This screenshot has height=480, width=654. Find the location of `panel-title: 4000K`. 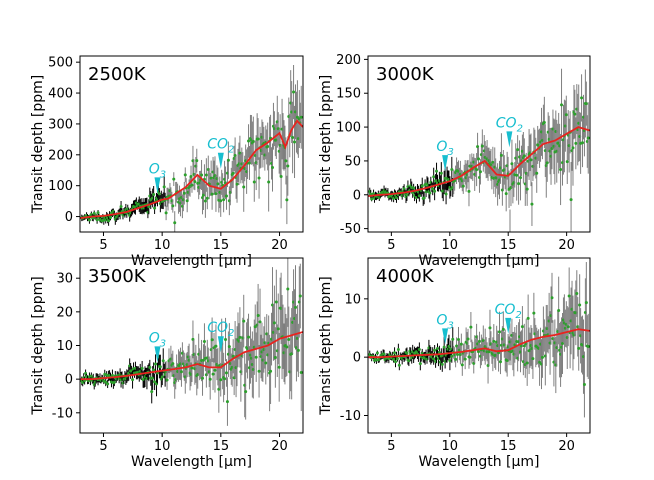

panel-title: 4000K is located at coordinates (405, 276).